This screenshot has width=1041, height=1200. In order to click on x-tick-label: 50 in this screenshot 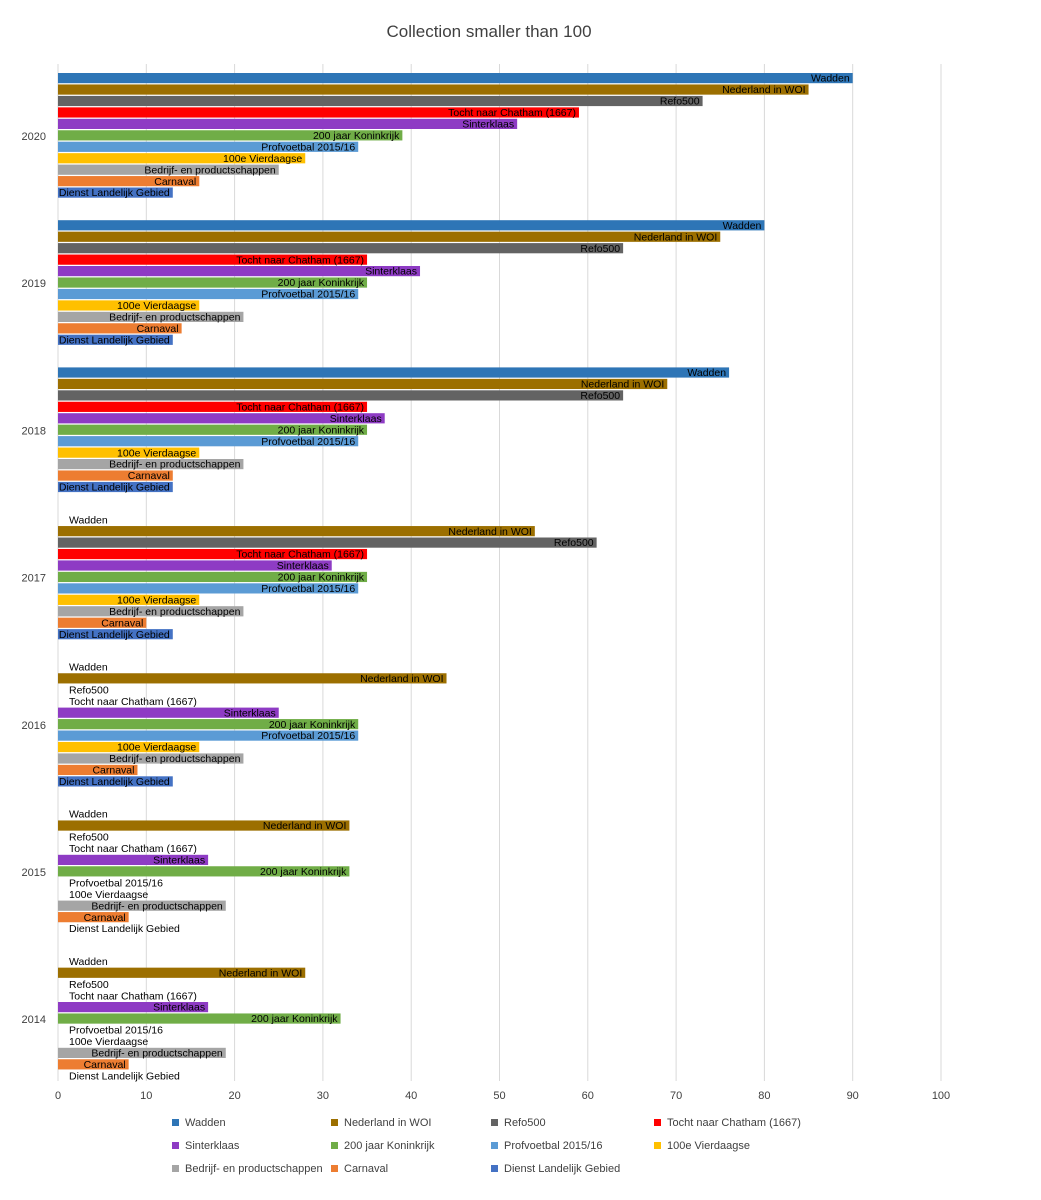, I will do `click(499, 1096)`.